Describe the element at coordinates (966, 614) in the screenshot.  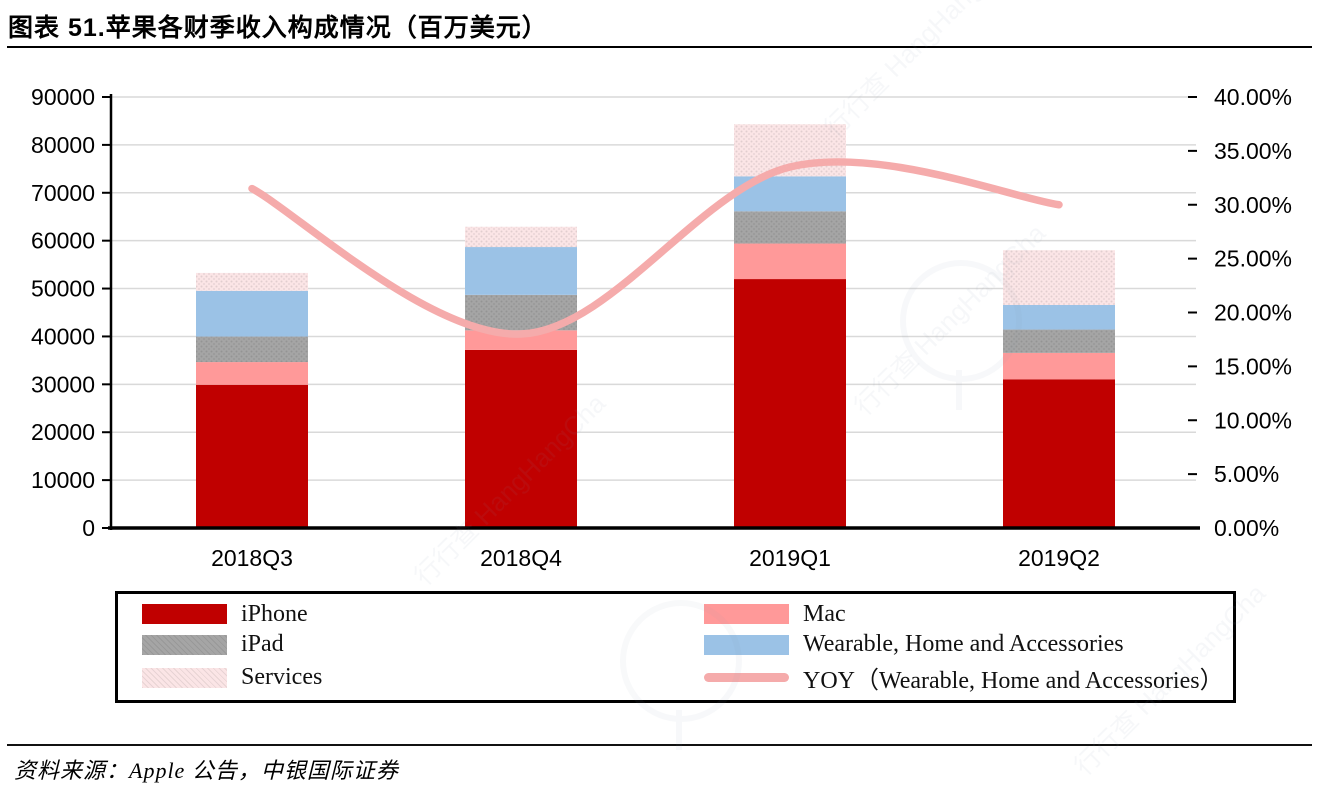
I see `legend-item: Mac` at that location.